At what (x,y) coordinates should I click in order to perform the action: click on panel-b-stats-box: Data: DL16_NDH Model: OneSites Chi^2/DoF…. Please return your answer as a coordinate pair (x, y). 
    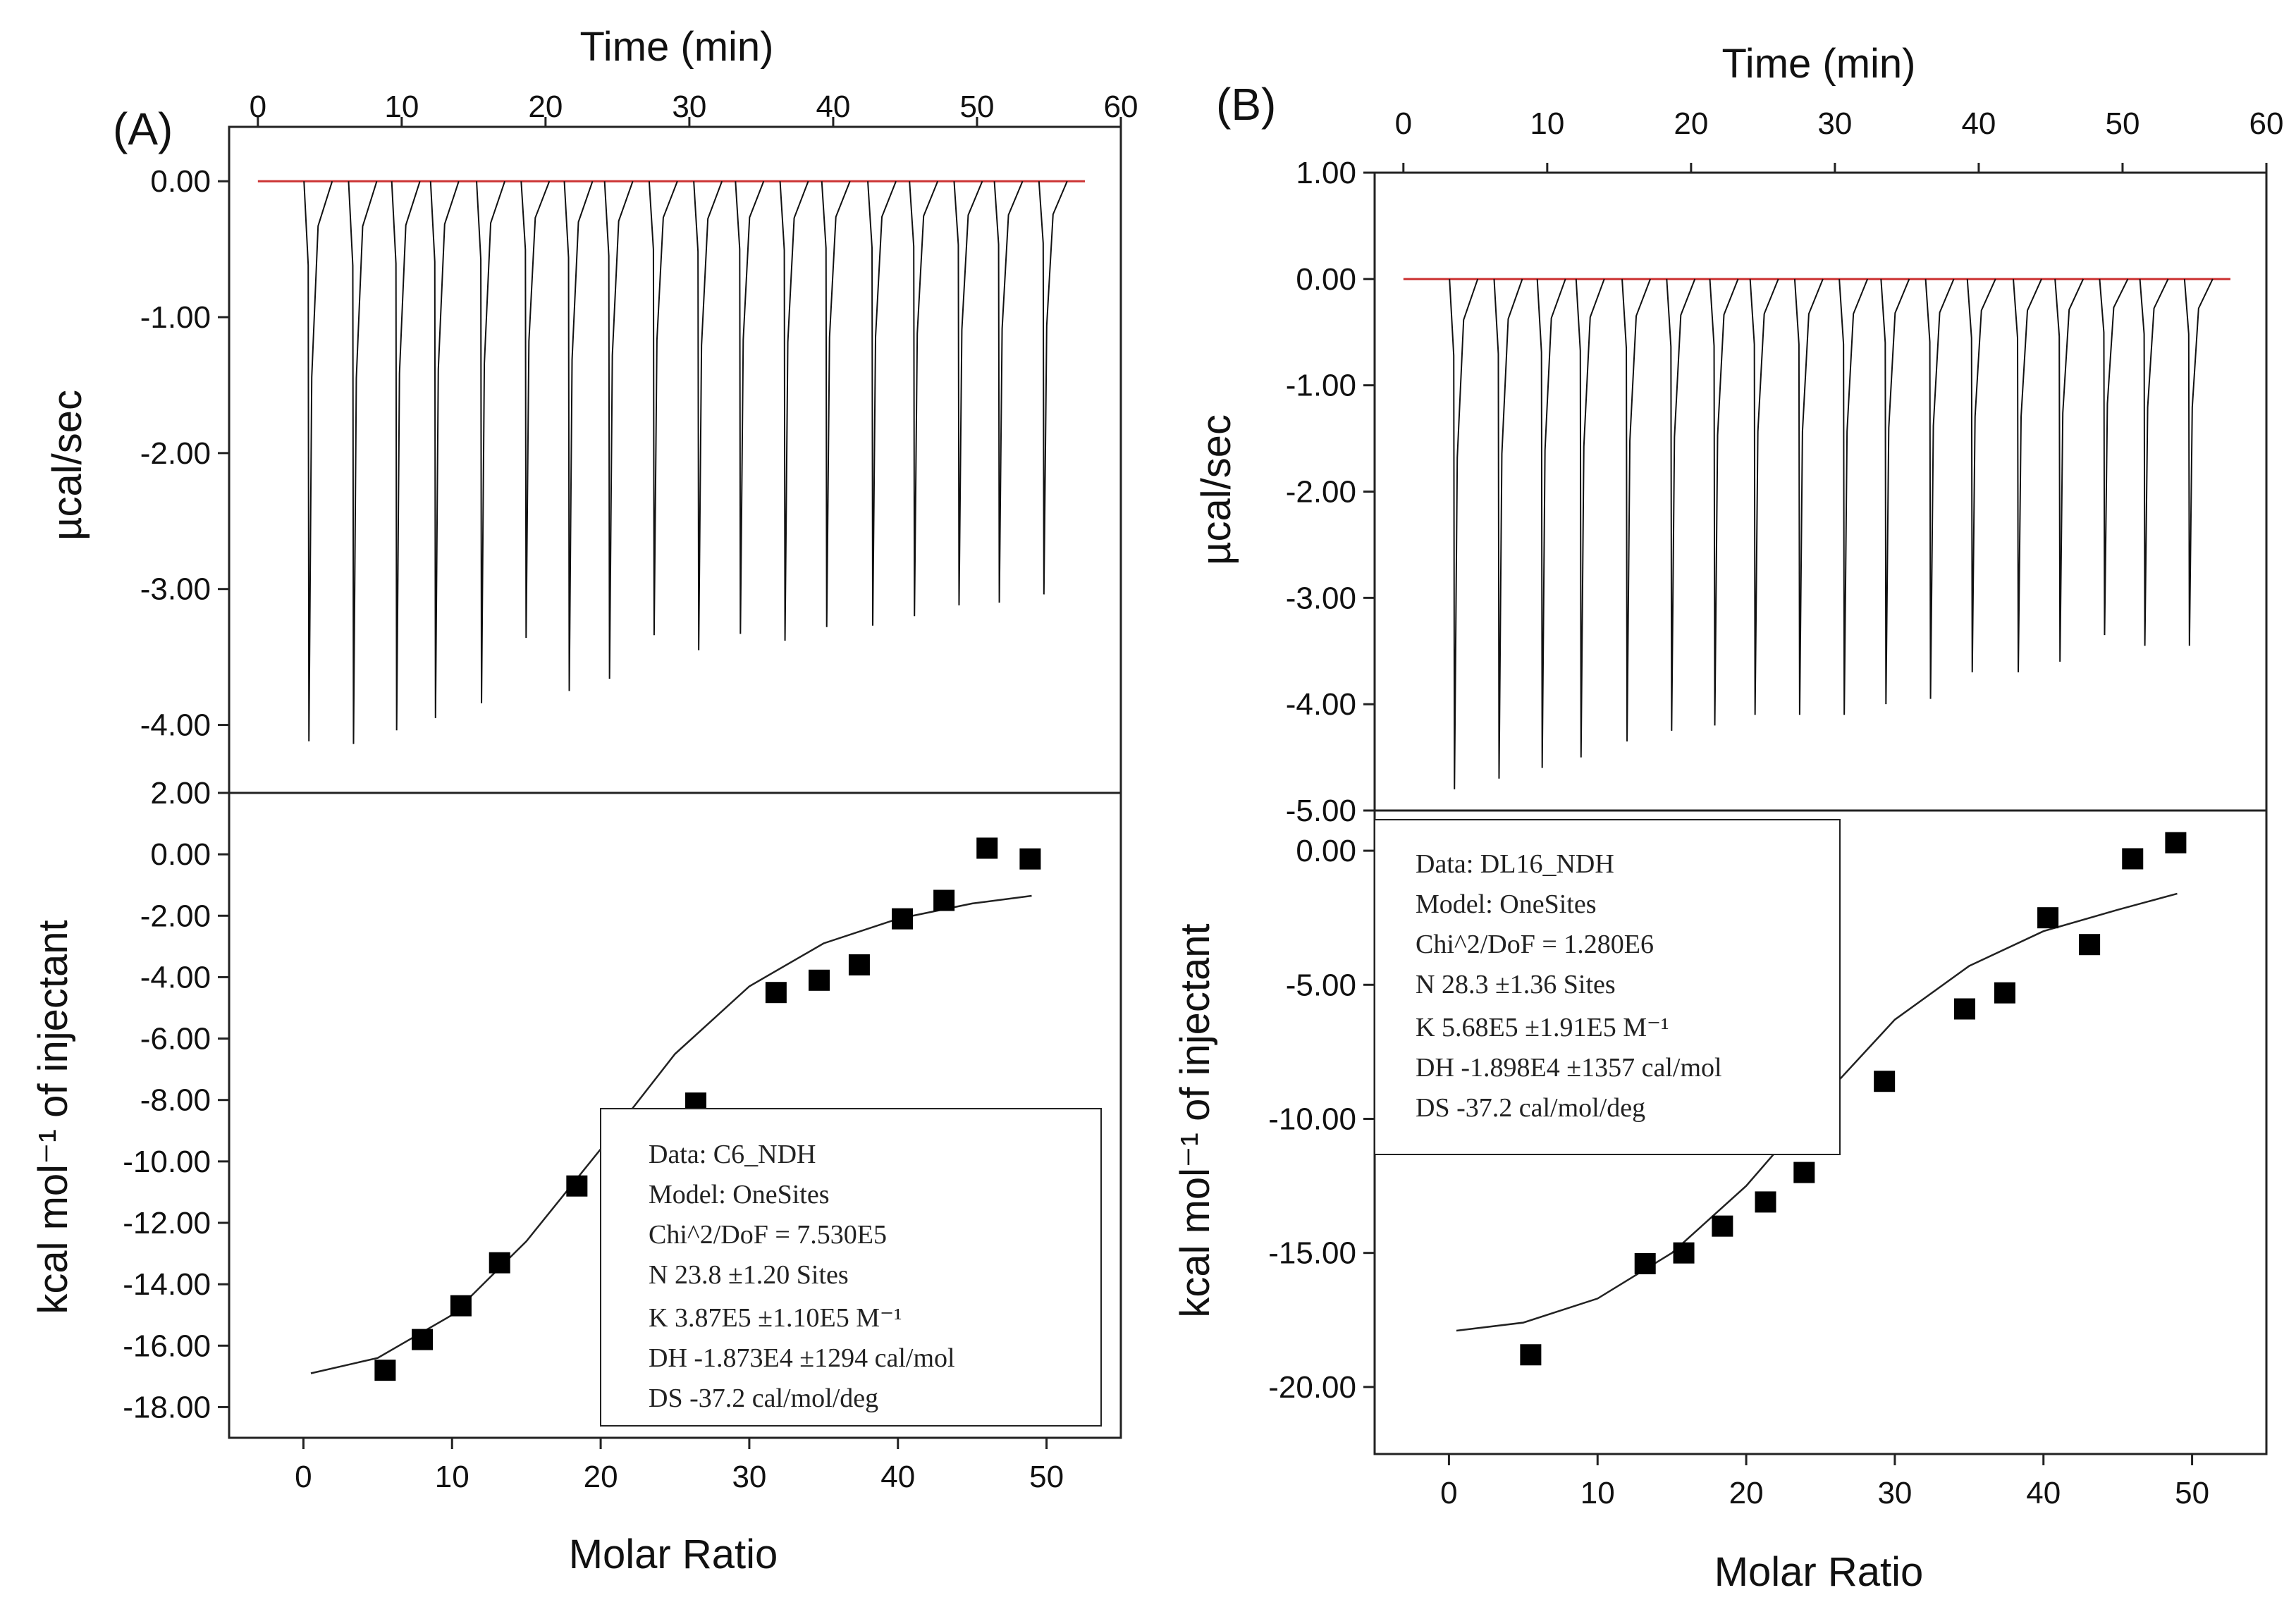
    Looking at the image, I should click on (1607, 987).